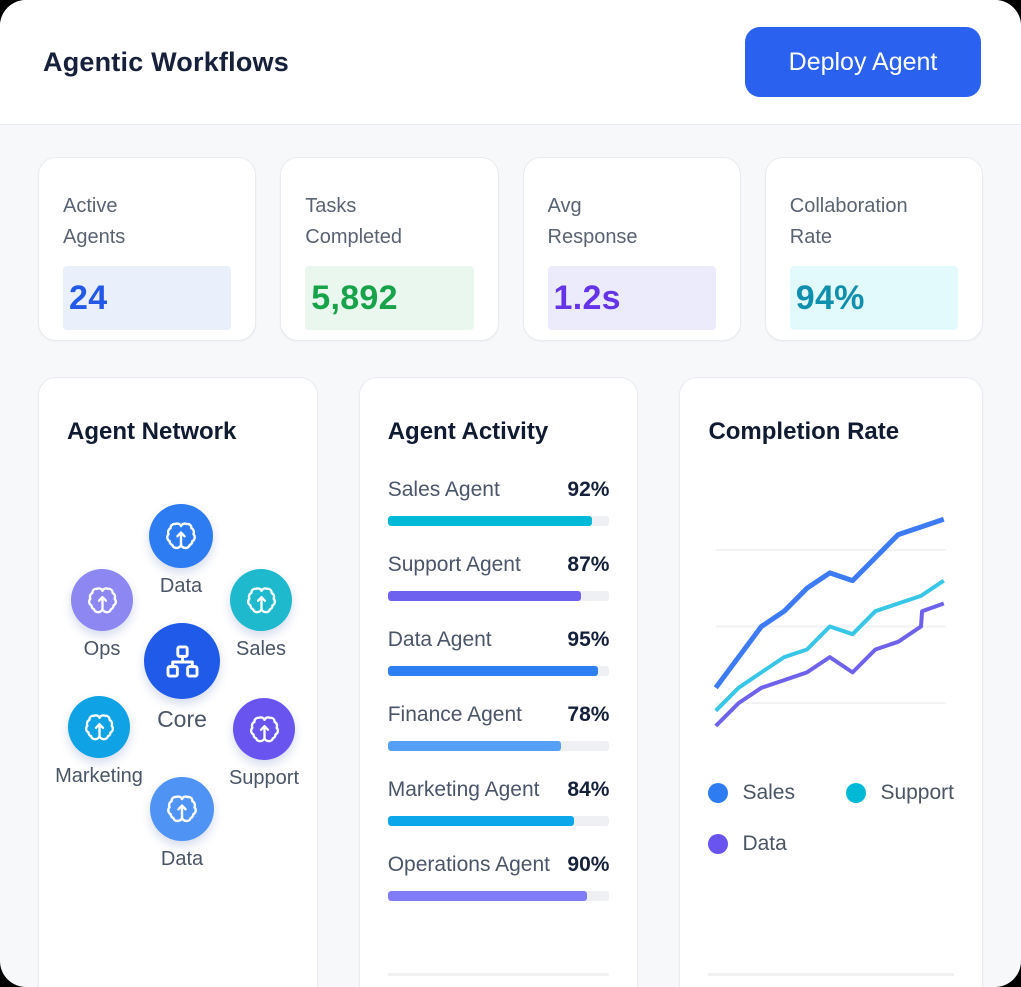 This screenshot has width=1021, height=987. What do you see at coordinates (510, 62) in the screenshot?
I see `header: Agentic Workflows Deploy Agent` at bounding box center [510, 62].